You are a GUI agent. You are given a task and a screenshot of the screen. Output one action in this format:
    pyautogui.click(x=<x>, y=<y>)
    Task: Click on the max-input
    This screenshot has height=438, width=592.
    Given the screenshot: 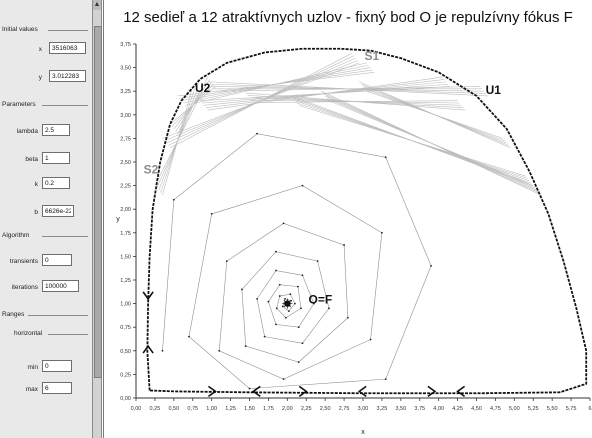 What is the action you would take?
    pyautogui.click(x=57, y=388)
    